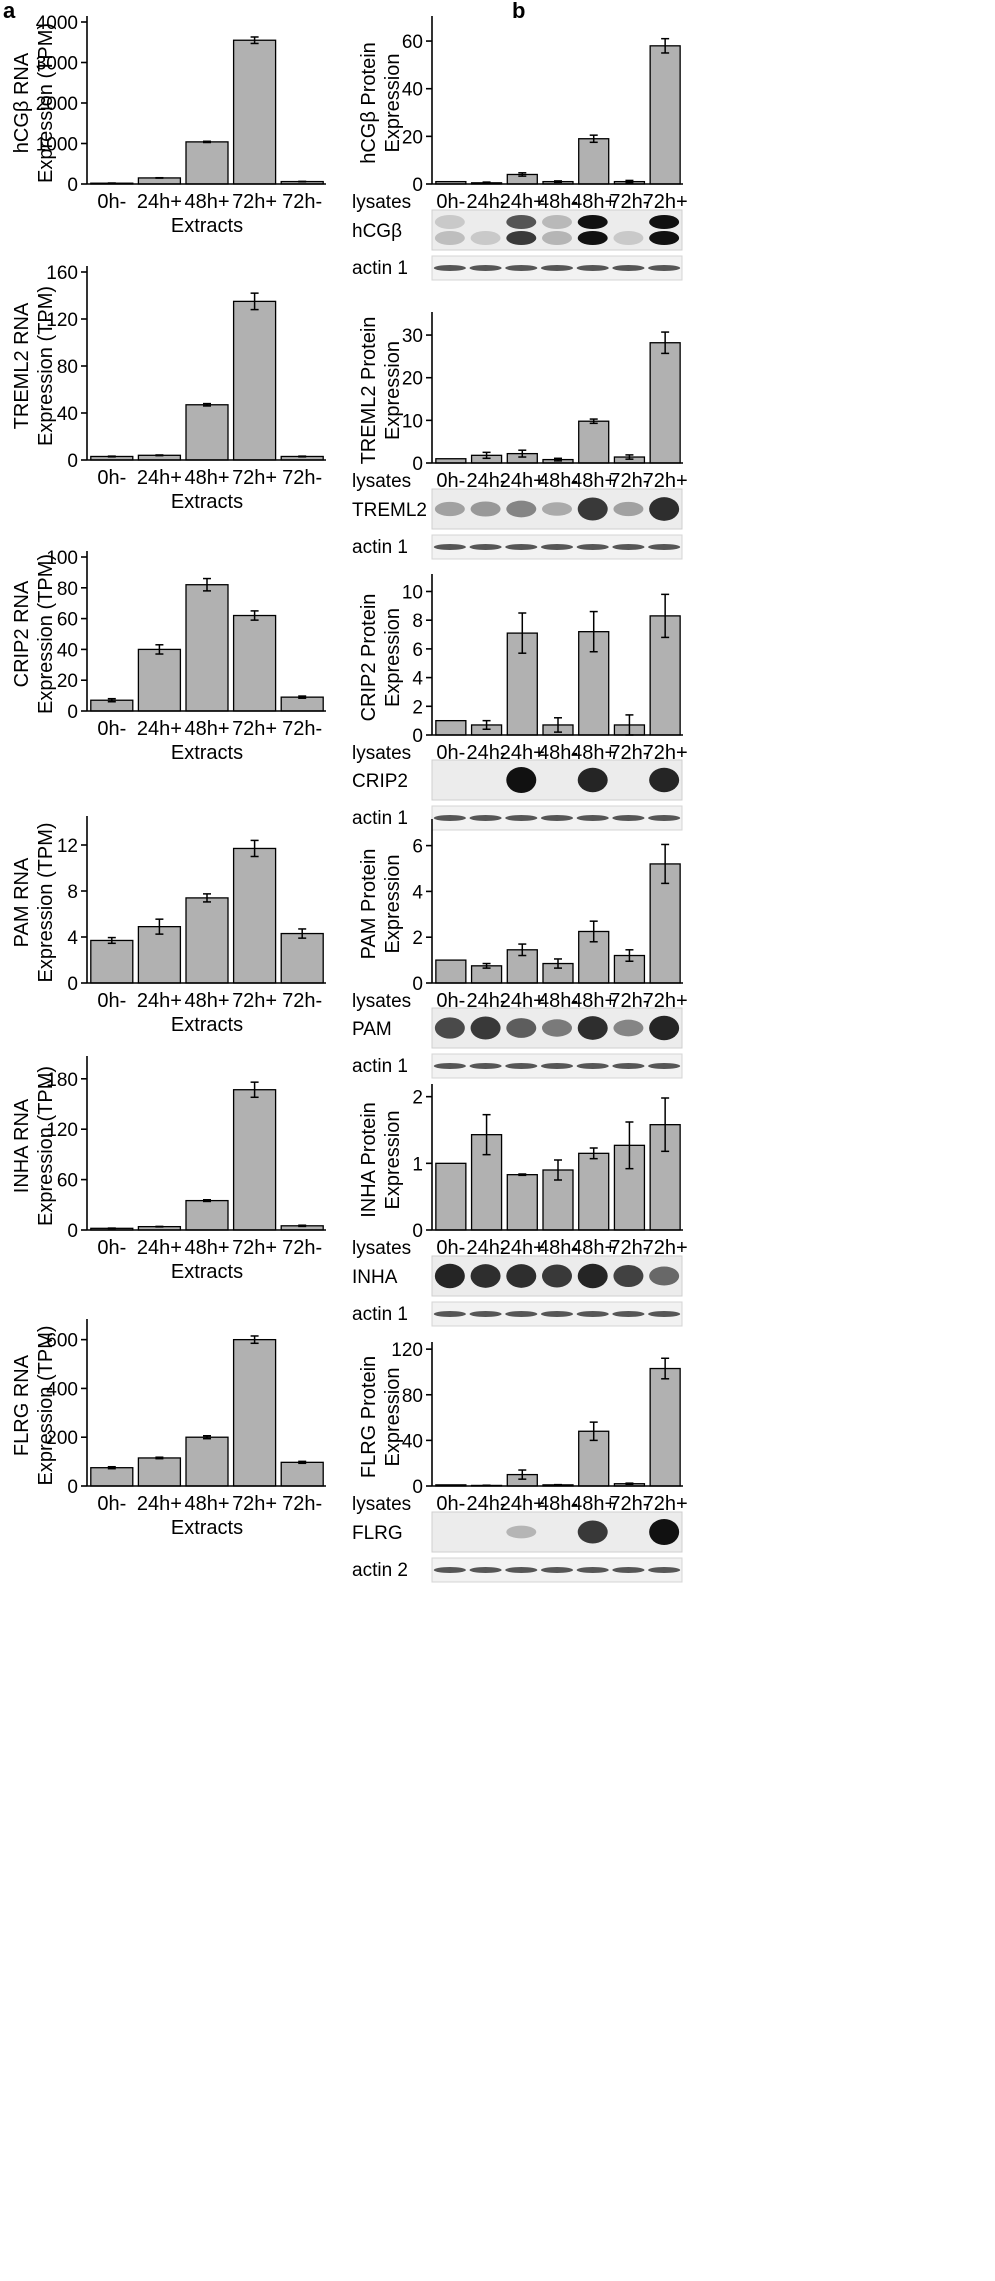 The image size is (995, 2281). I want to click on blot-protein-label: hCGβ, so click(377, 231).